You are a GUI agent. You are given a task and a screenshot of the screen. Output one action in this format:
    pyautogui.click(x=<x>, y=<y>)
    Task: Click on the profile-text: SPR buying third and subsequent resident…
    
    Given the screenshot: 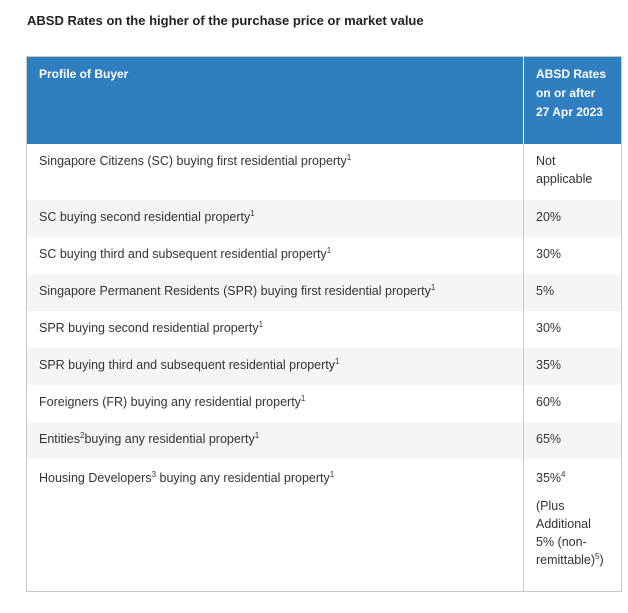 What is the action you would take?
    pyautogui.click(x=187, y=364)
    